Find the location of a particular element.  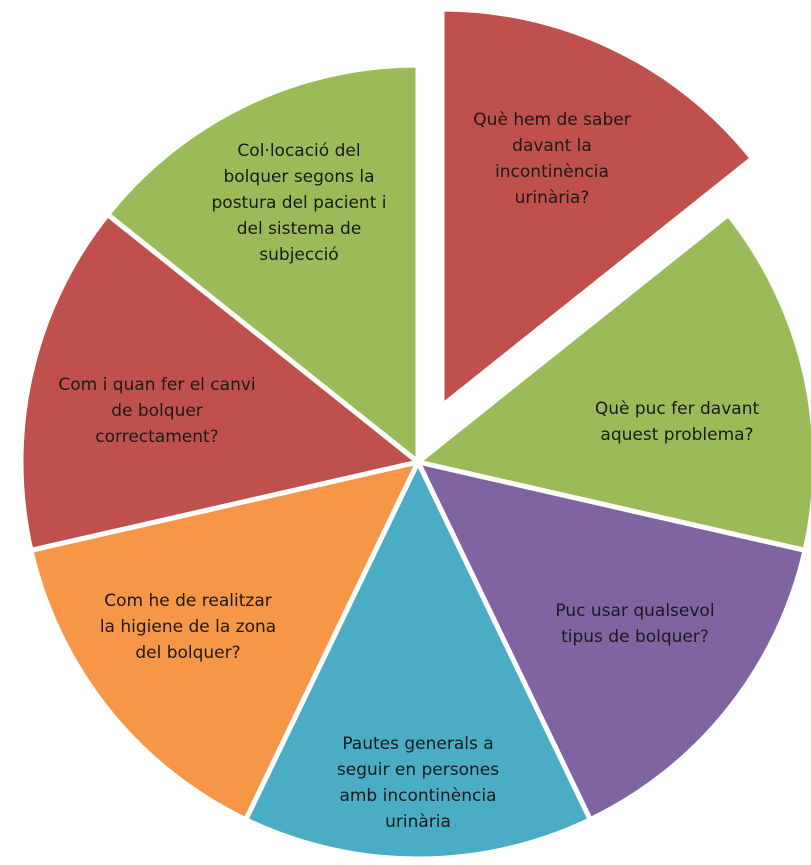

segment-label-line: urinària is located at coordinates (418, 822).